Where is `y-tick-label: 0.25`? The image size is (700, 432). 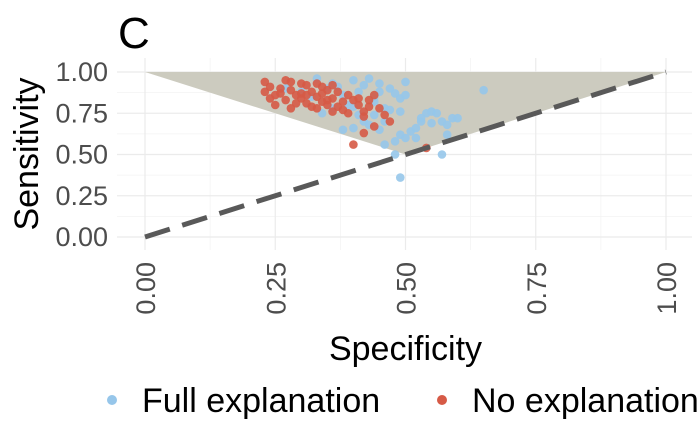
y-tick-label: 0.25 is located at coordinates (81, 196).